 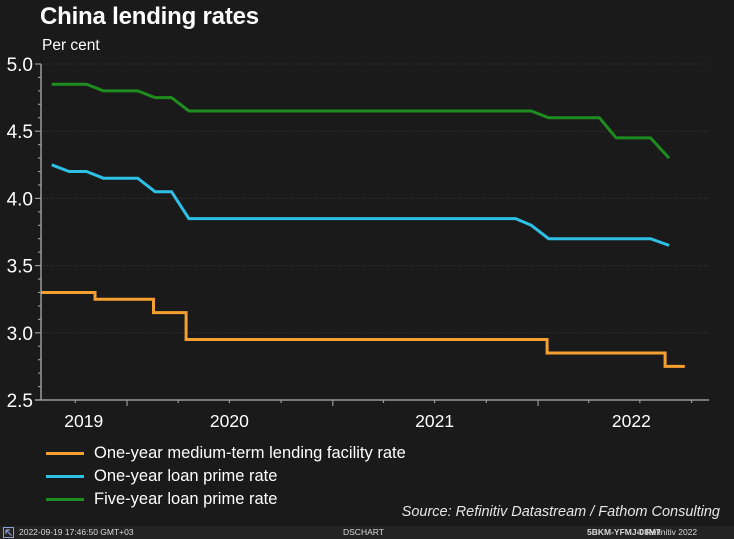 I want to click on y-tick-label: 2.5, so click(x=20, y=401).